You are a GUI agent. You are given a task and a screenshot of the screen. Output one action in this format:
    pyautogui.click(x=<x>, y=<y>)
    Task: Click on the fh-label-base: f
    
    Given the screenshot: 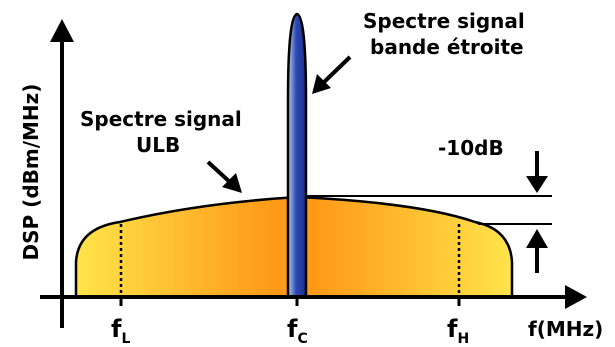 What is the action you would take?
    pyautogui.click(x=452, y=329)
    